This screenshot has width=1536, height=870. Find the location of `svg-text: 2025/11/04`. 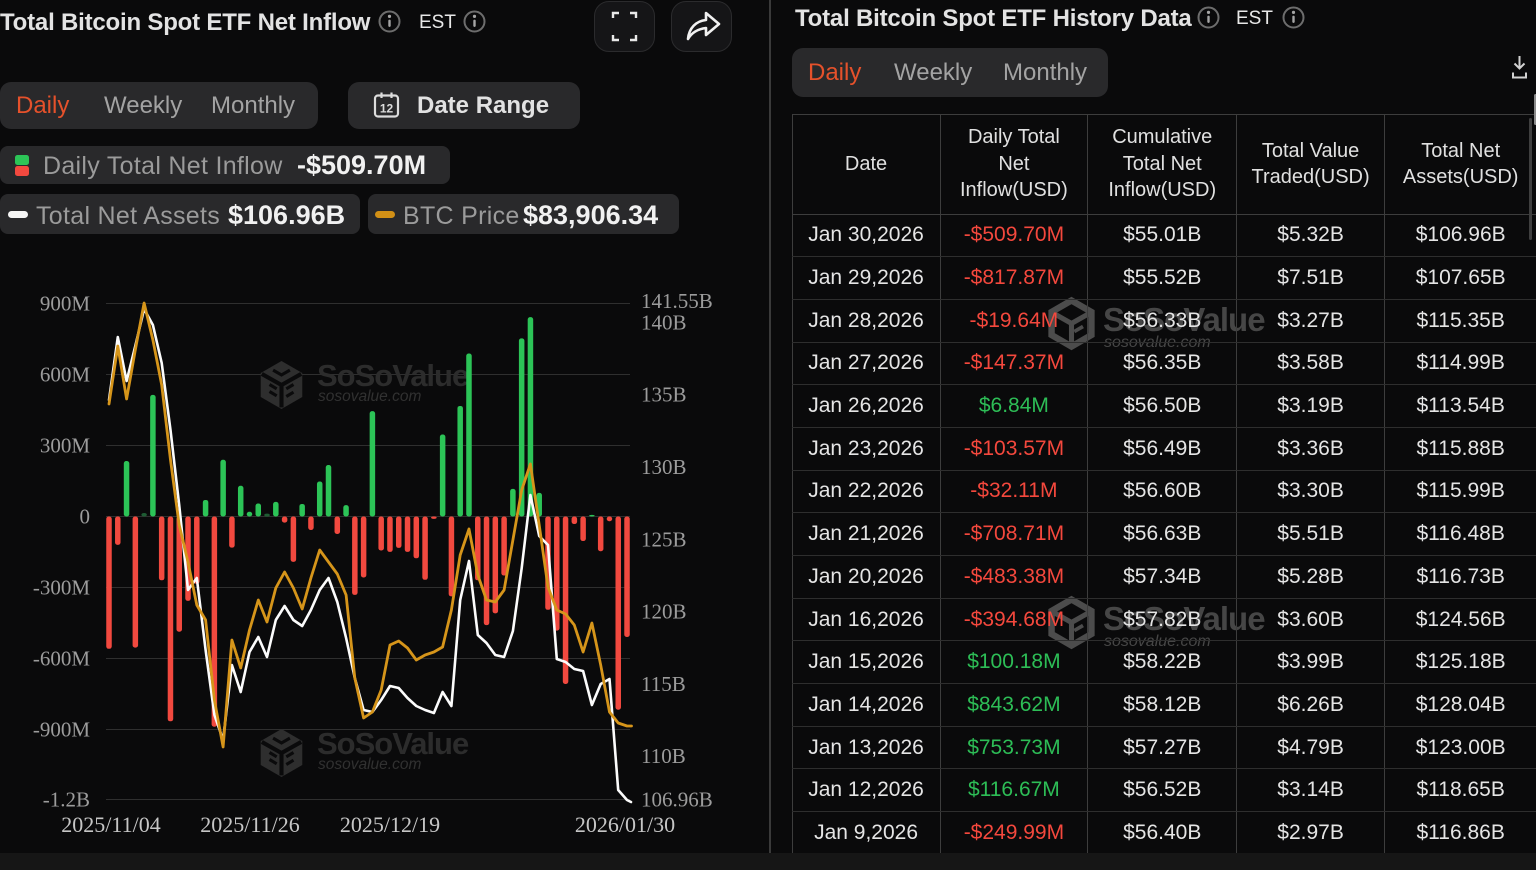

svg-text: 2025/11/04 is located at coordinates (110, 824).